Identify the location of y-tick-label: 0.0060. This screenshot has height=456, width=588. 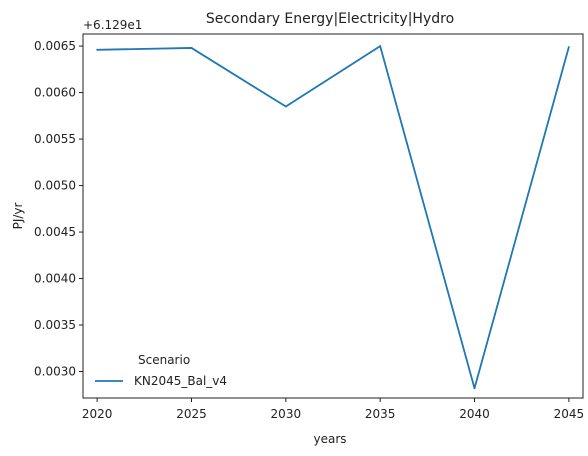
(55, 93).